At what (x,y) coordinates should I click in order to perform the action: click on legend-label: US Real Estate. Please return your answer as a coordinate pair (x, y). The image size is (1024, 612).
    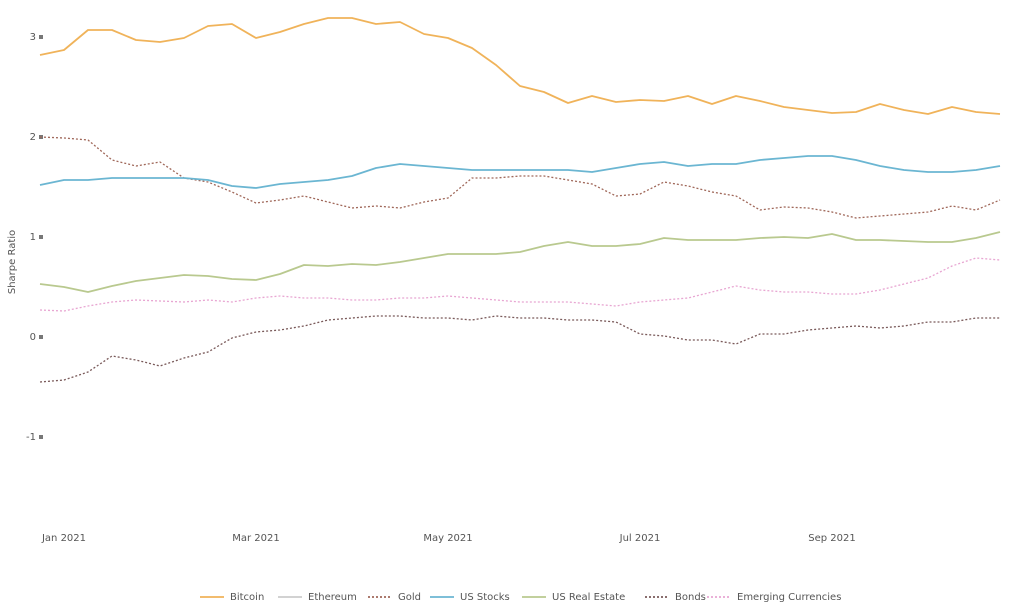
    Looking at the image, I should click on (588, 597).